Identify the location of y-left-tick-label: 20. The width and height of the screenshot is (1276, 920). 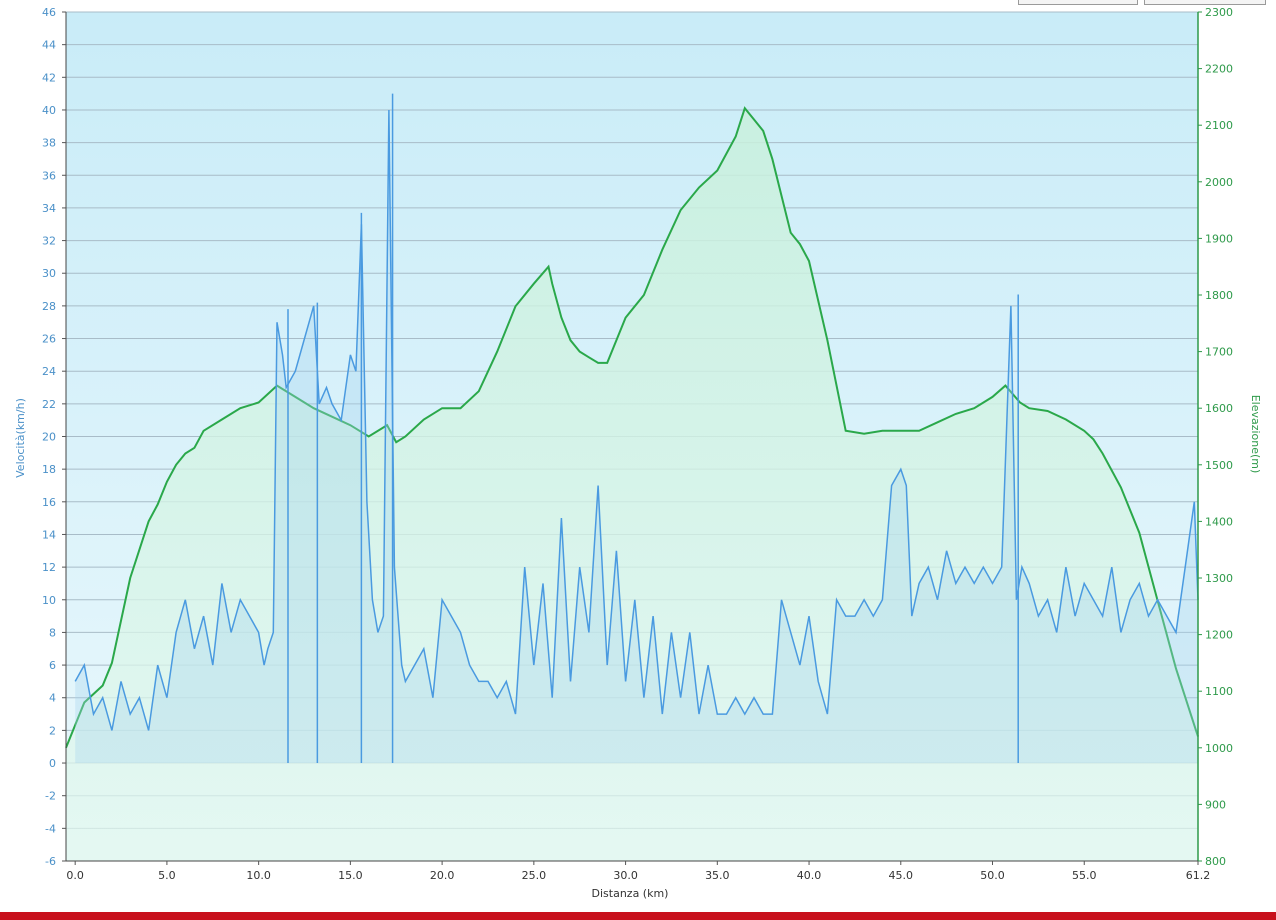
(49, 437).